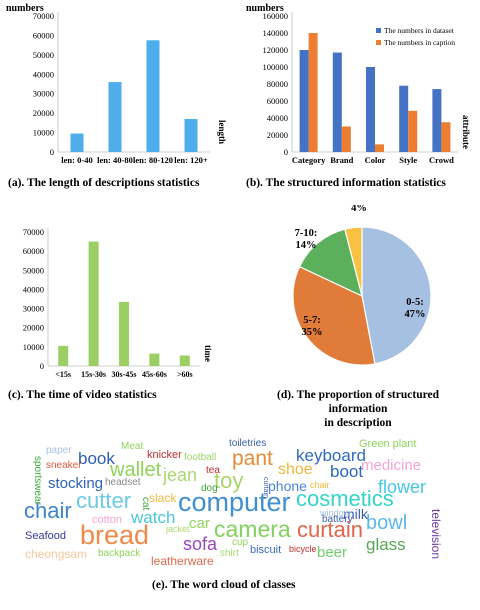 The image size is (480, 610). I want to click on y-tick-label: 20000, so click(43, 113).